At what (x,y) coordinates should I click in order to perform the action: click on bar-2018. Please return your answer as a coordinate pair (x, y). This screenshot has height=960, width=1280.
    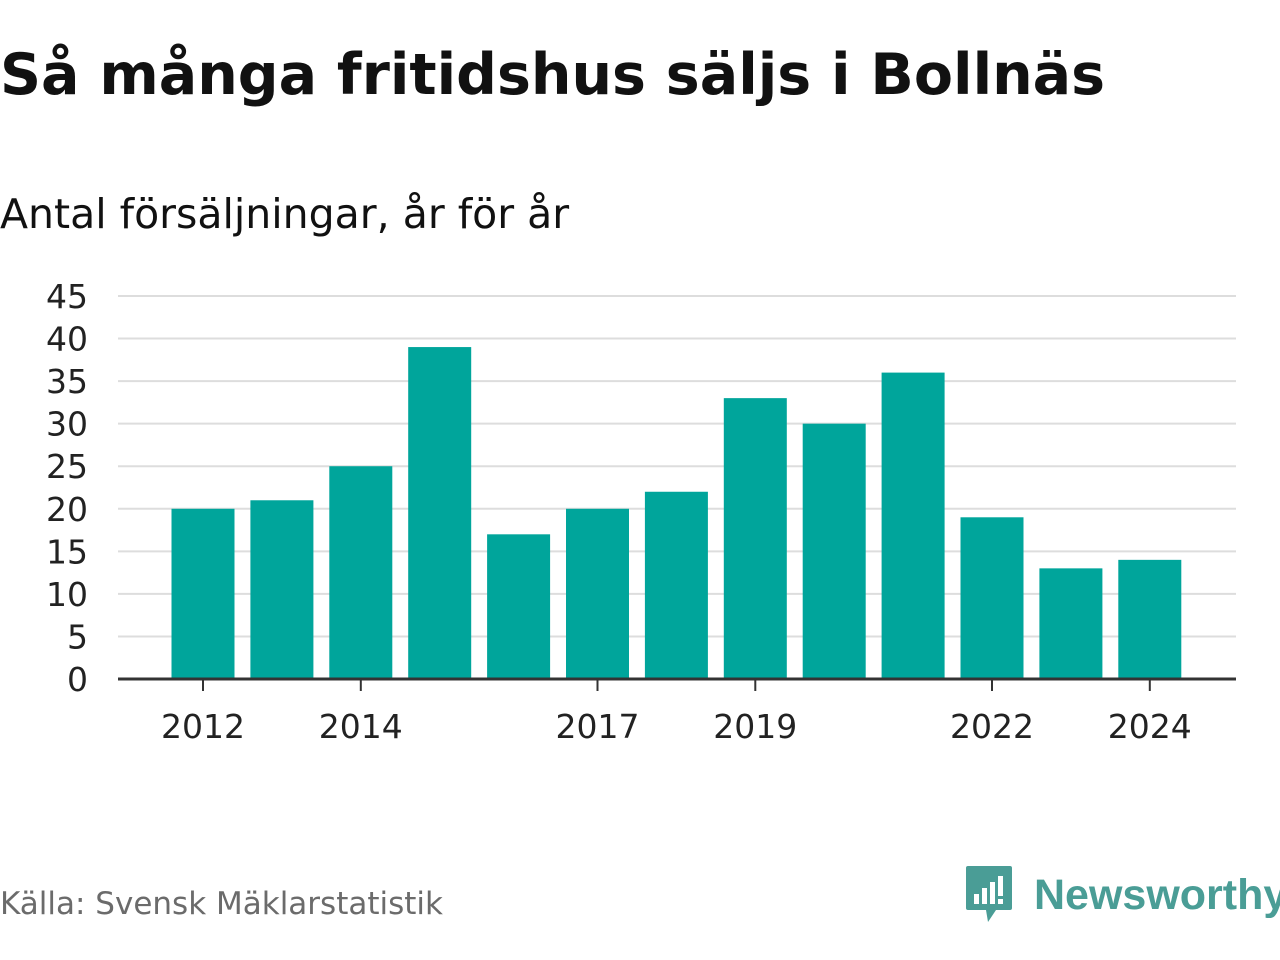
    Looking at the image, I should click on (676, 585).